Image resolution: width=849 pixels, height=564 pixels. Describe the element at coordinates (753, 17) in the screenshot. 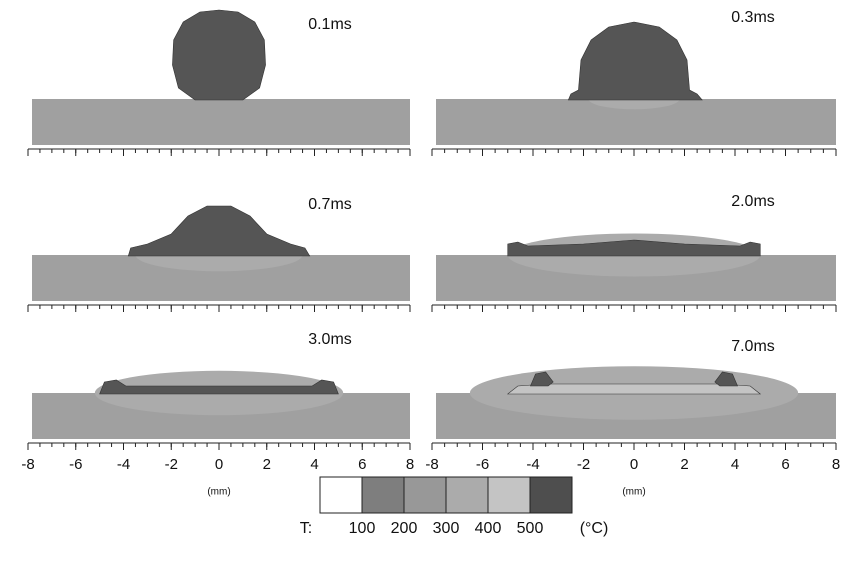

I see `time-label: 0.3ms` at that location.